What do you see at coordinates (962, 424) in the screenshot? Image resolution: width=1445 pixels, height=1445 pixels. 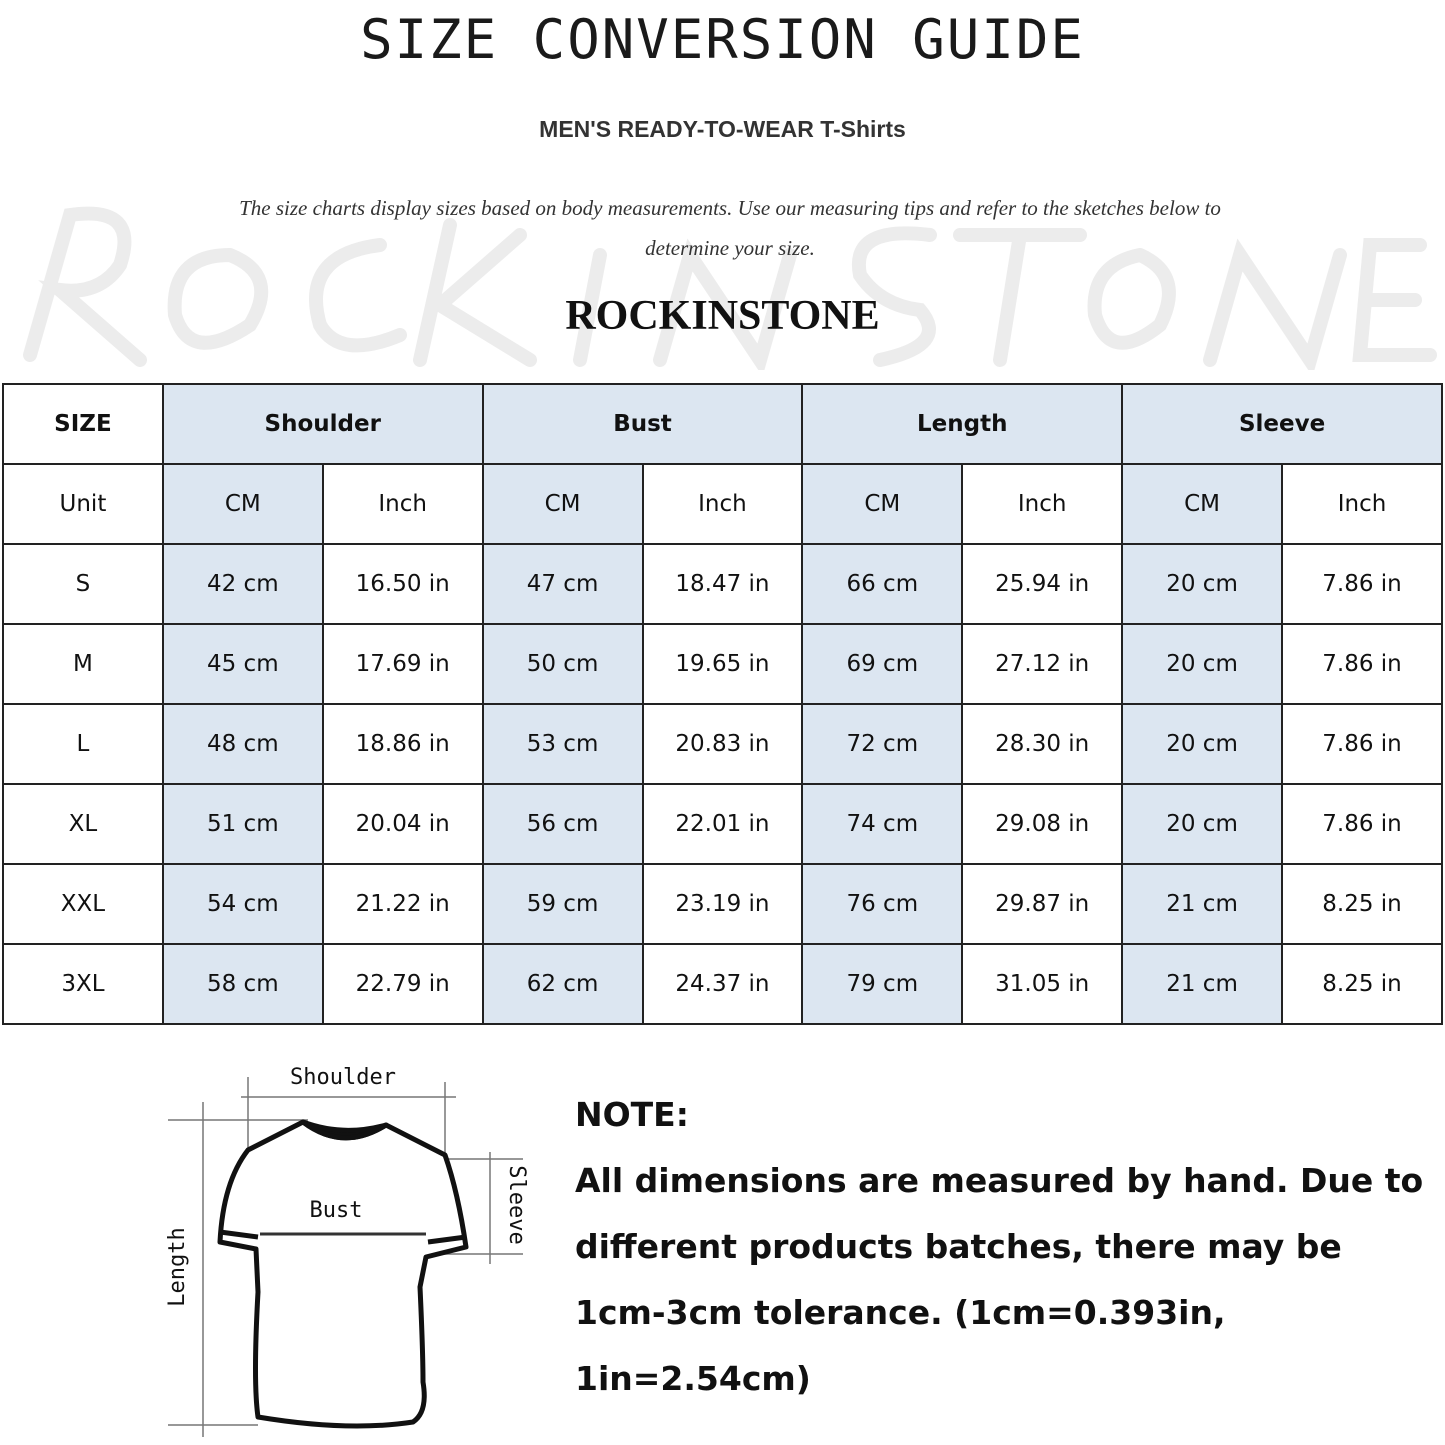 I see `group-header: Length` at bounding box center [962, 424].